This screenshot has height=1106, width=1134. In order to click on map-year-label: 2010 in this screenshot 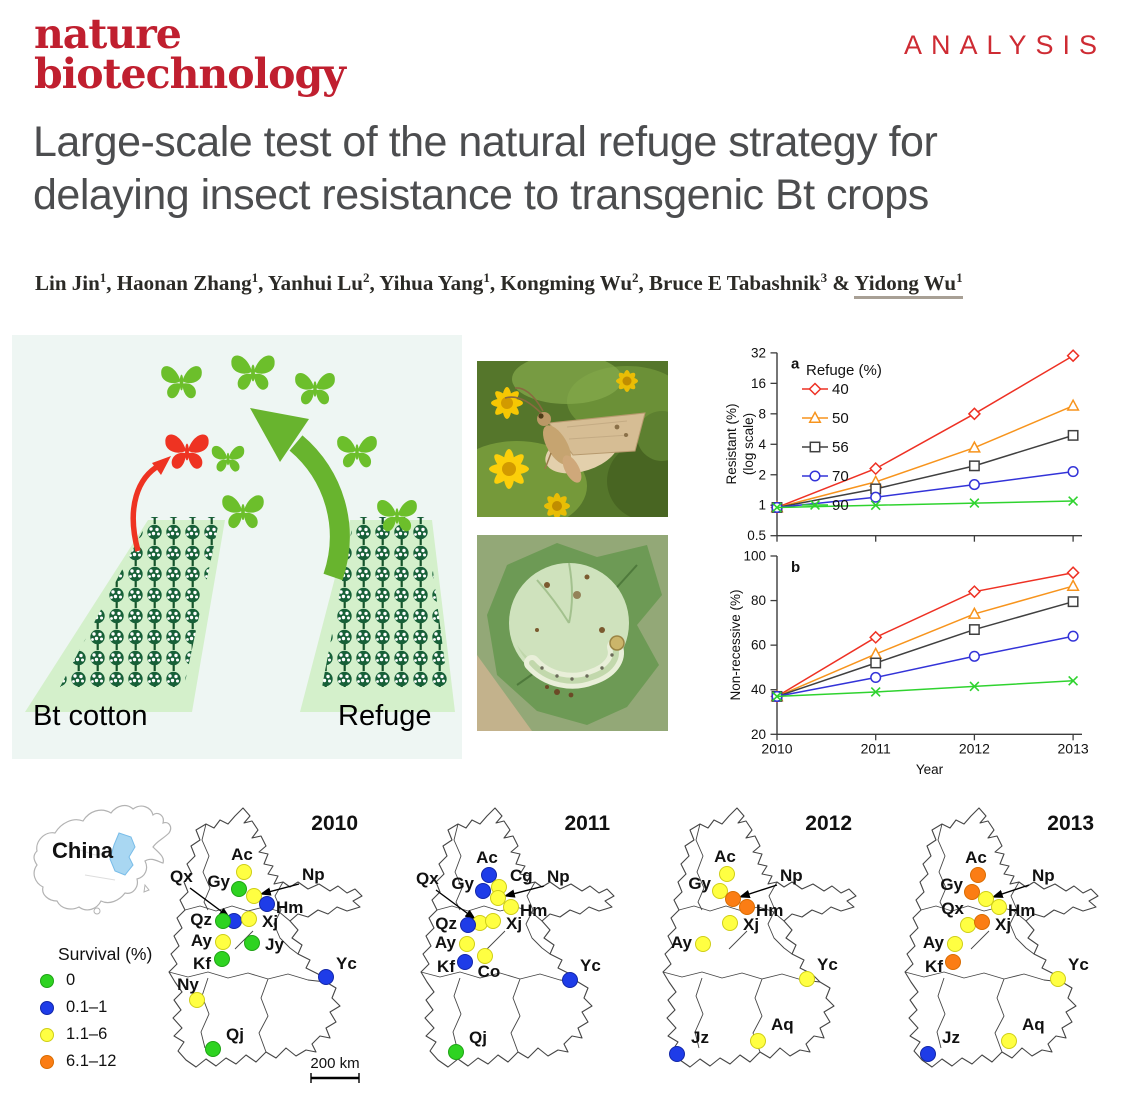, I will do `click(334, 823)`.